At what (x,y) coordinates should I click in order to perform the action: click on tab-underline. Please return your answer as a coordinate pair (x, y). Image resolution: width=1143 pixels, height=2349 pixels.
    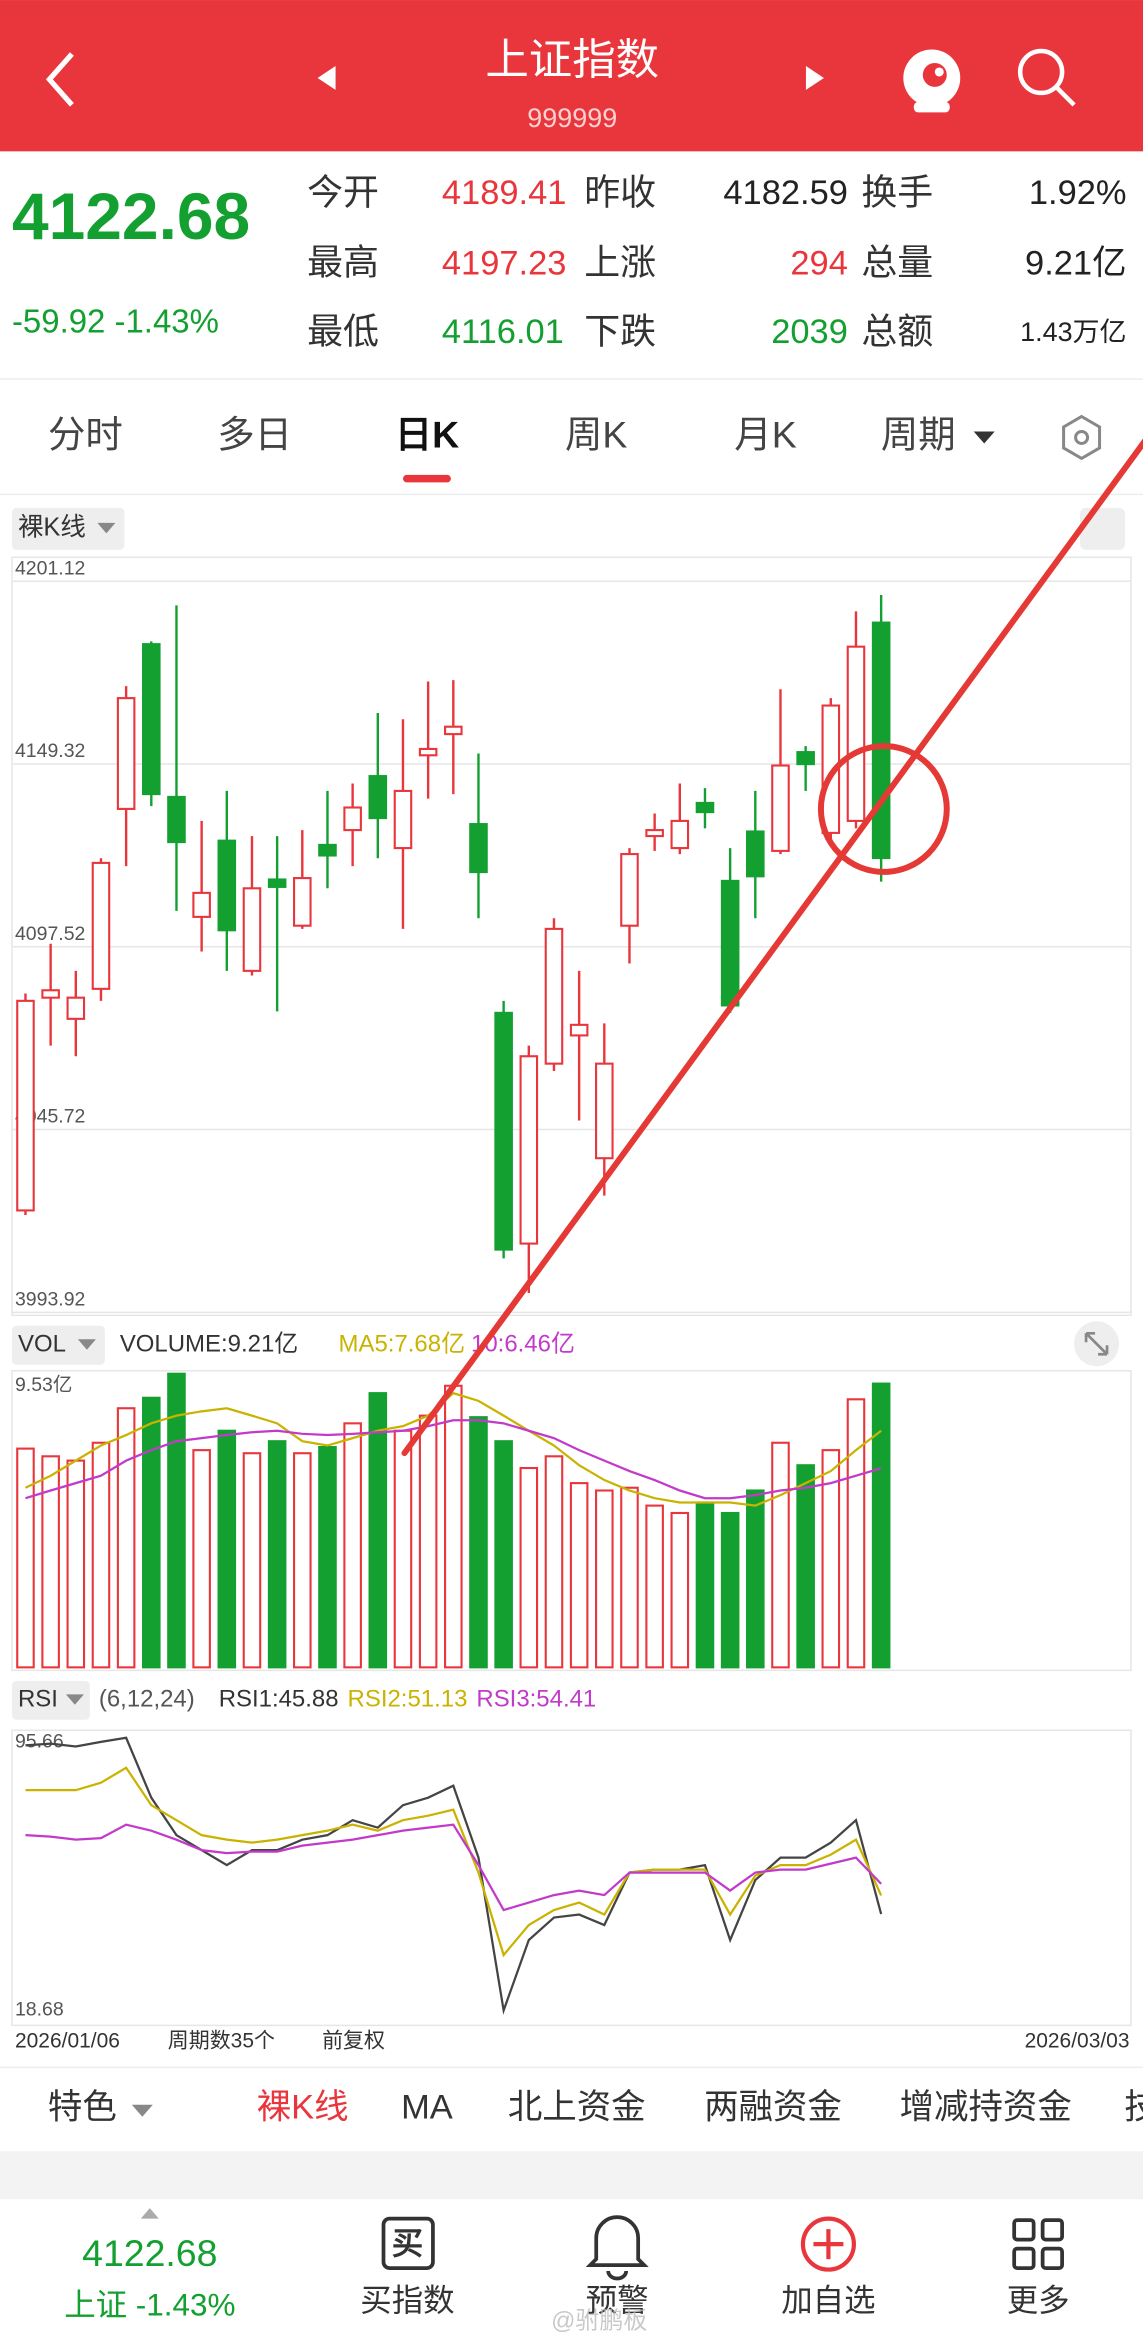
    Looking at the image, I should click on (426, 478).